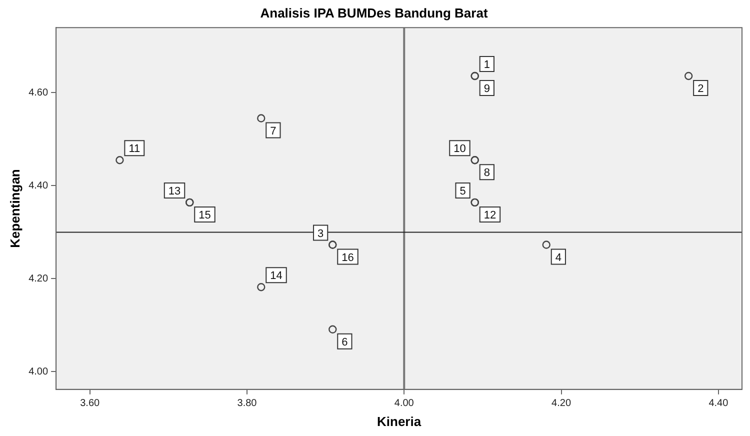  I want to click on annotation: 13, so click(174, 191).